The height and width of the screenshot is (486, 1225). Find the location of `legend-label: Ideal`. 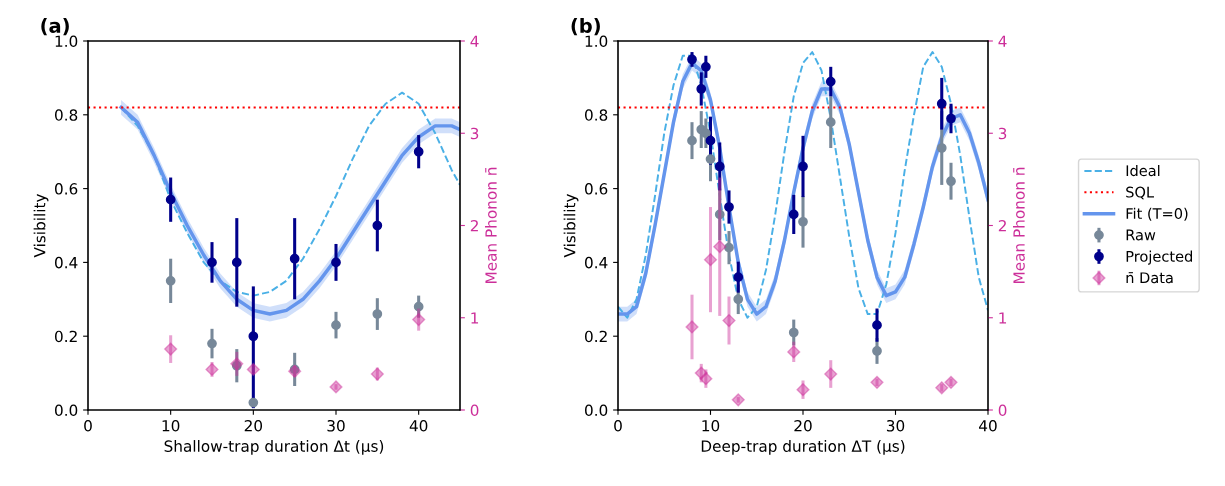

legend-label: Ideal is located at coordinates (1143, 170).